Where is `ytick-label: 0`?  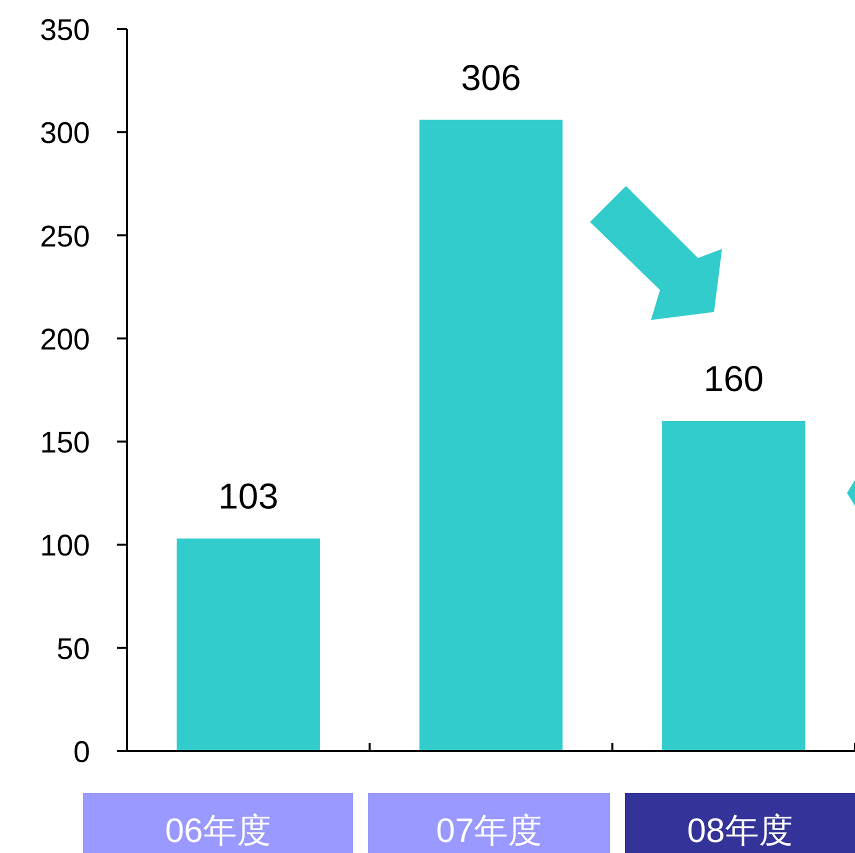 ytick-label: 0 is located at coordinates (81, 752).